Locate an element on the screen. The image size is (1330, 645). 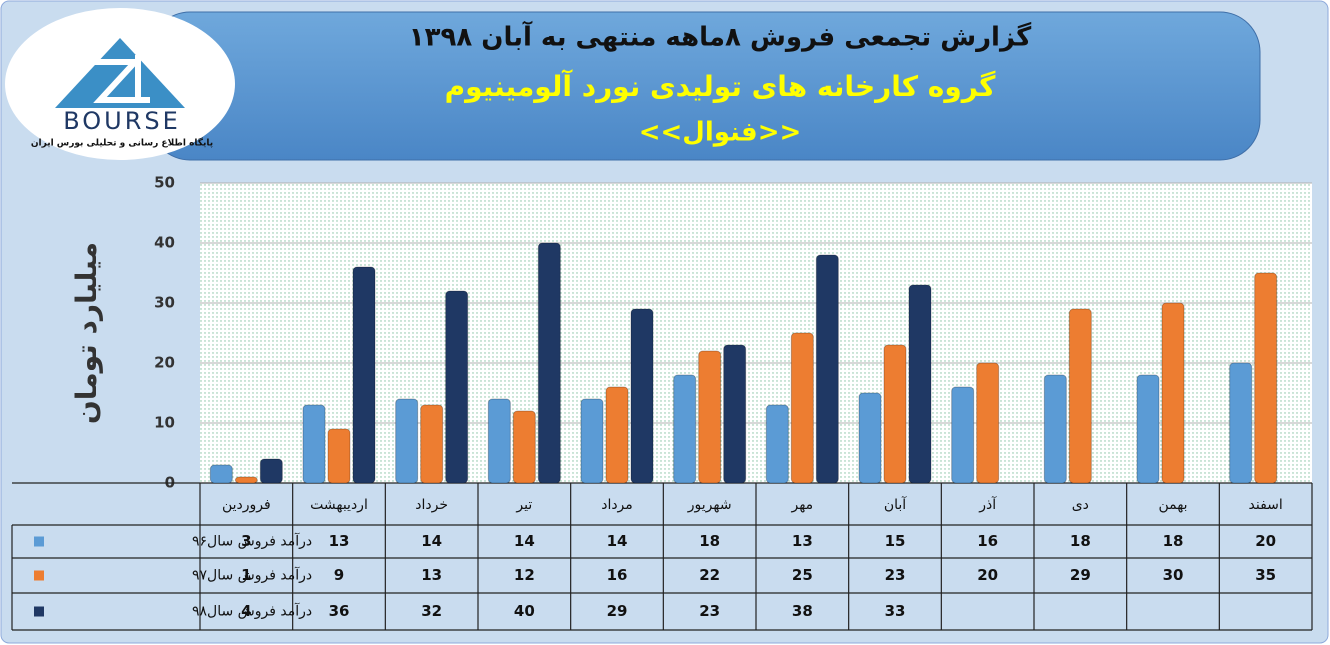
x-tick-label: آذر is located at coordinates (987, 504).